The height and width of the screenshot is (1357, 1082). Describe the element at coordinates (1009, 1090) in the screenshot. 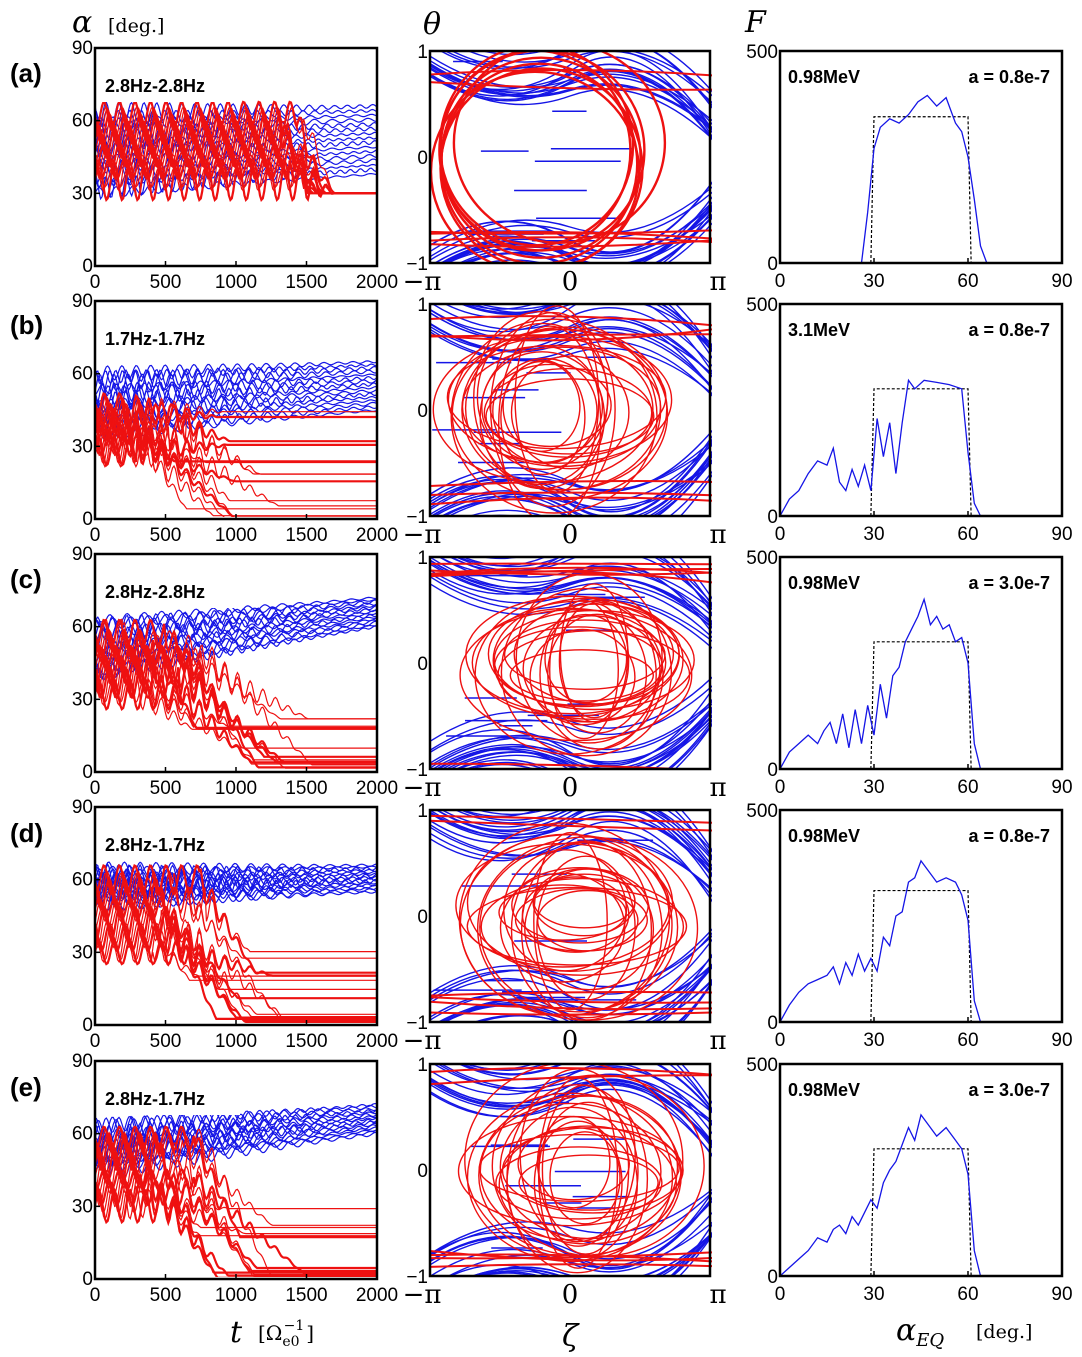

I see `amplitude-annotation: a = 3.0e-7` at that location.